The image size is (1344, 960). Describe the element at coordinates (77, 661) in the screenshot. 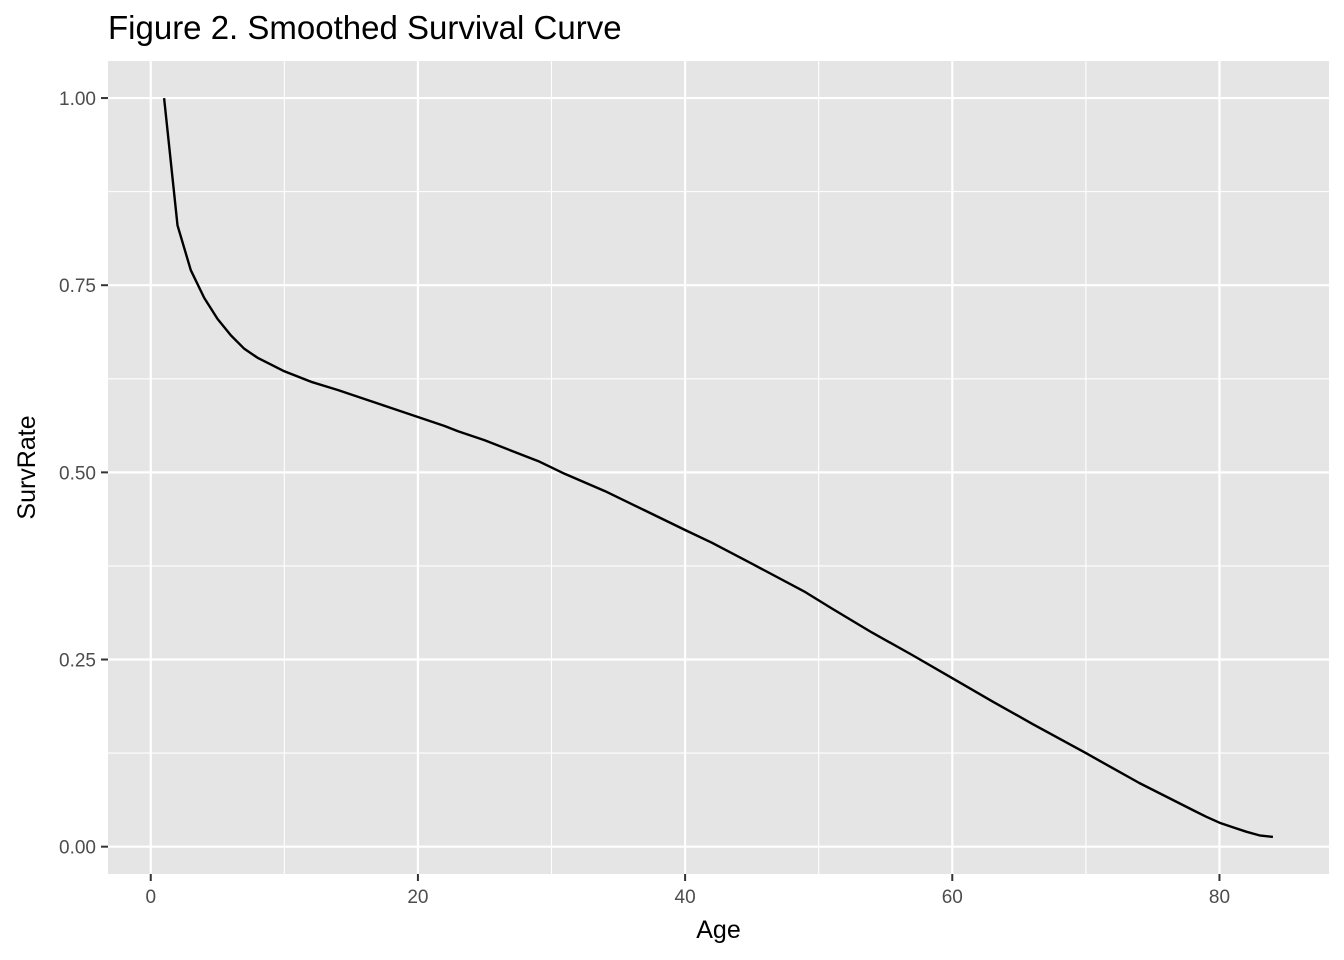

I see `y-tick-label: 0.25` at that location.